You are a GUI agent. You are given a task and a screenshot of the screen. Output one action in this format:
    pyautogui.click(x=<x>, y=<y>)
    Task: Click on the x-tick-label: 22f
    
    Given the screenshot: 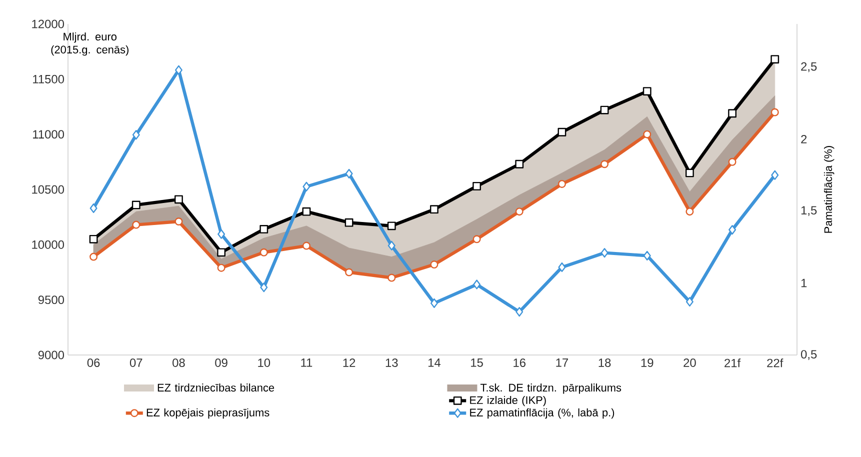 What is the action you would take?
    pyautogui.click(x=775, y=363)
    